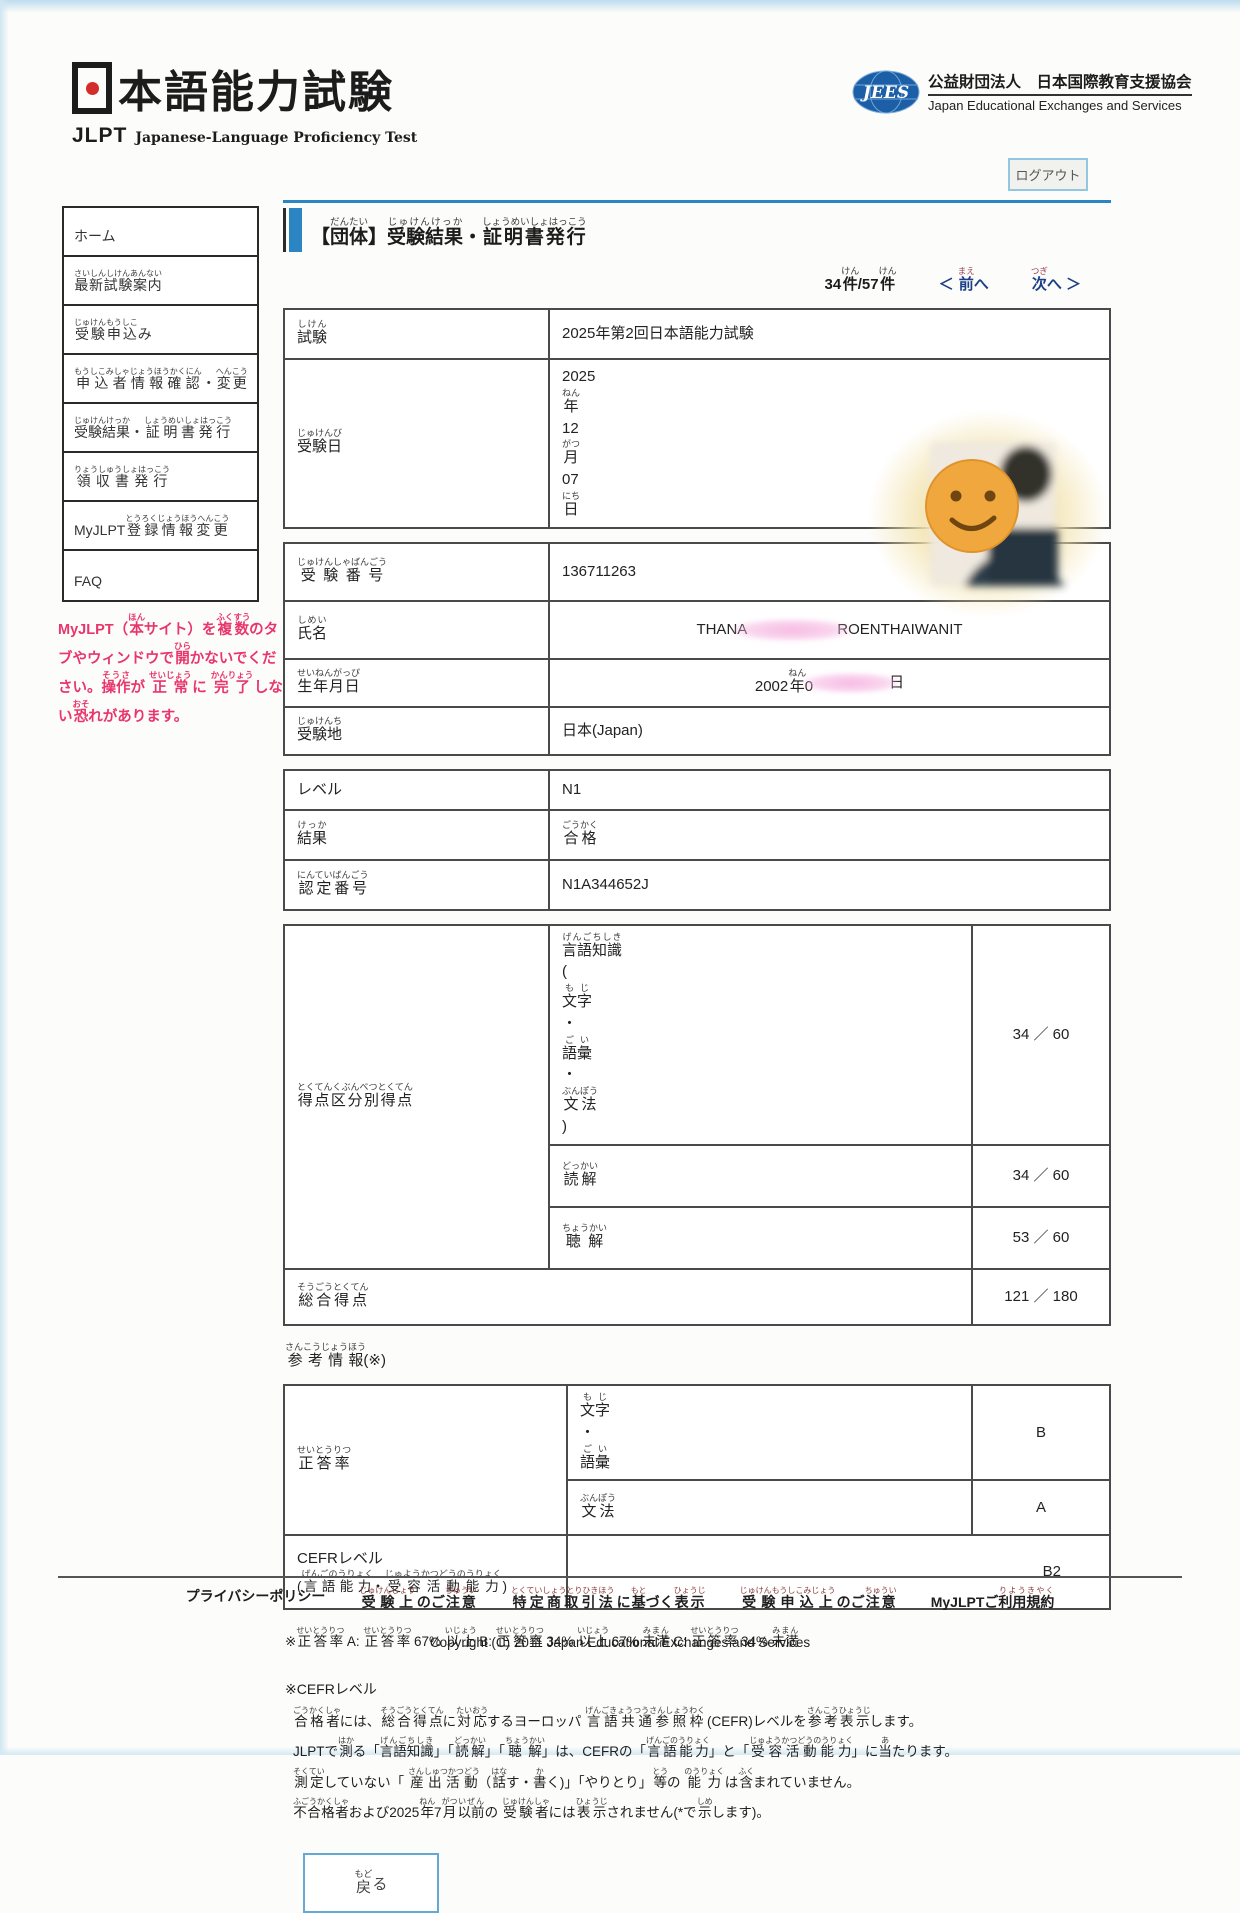  Describe the element at coordinates (417, 629) in the screenshot. I see `name-label: 氏名しめい` at that location.